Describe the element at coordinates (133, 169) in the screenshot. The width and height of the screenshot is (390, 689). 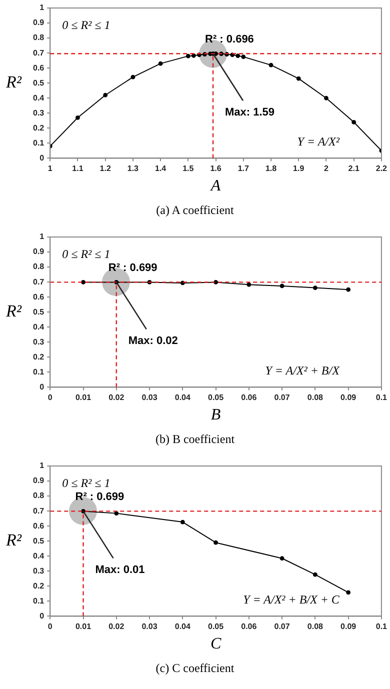
I see `x-tick-label: 1.3` at that location.